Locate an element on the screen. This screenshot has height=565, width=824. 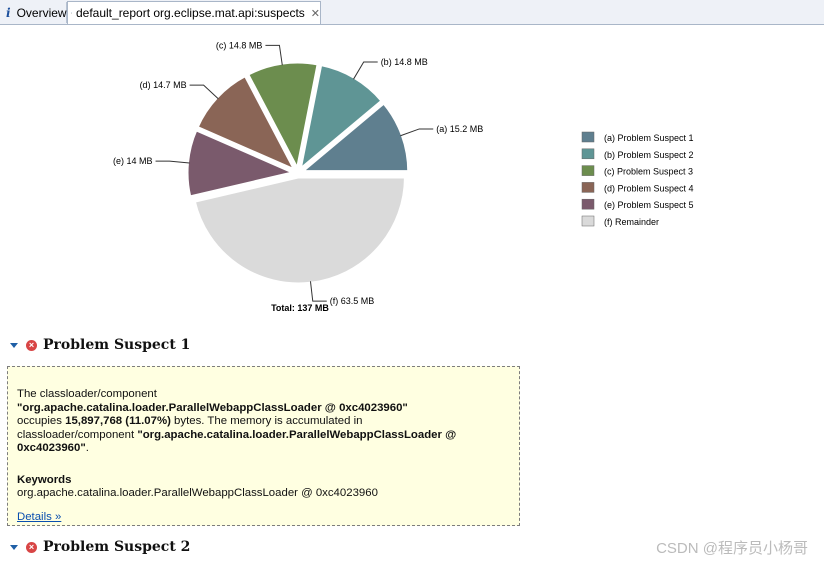
problem-suspect-1-header: × Problem Suspect 1 is located at coordinates (100, 345).